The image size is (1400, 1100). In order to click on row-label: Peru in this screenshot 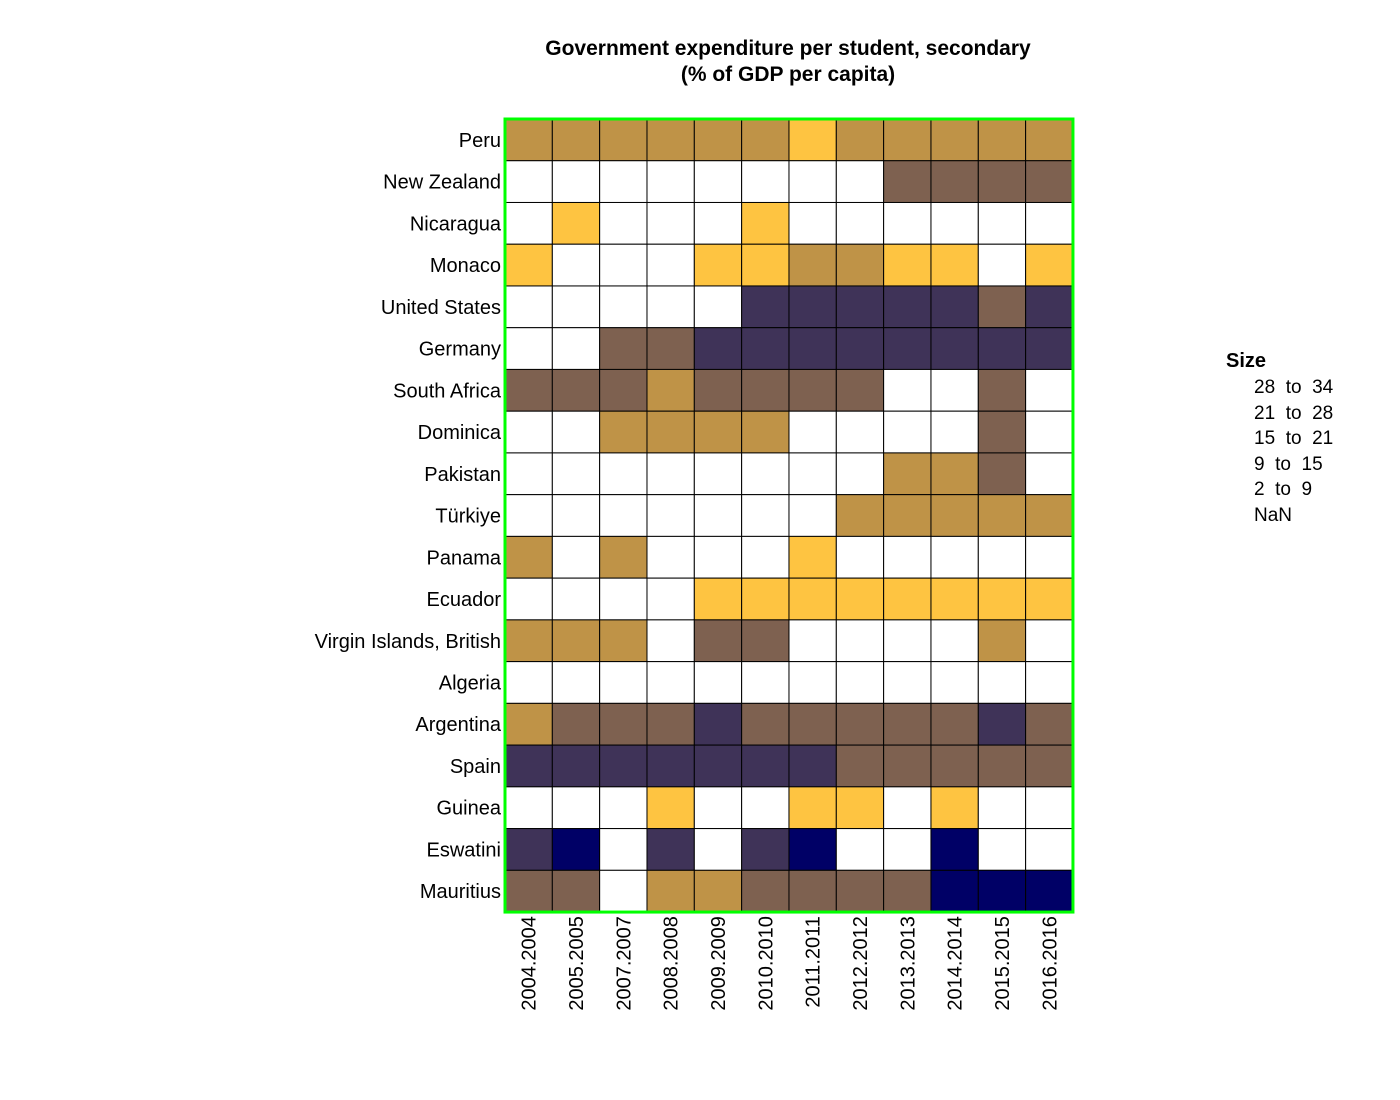, I will do `click(480, 141)`.